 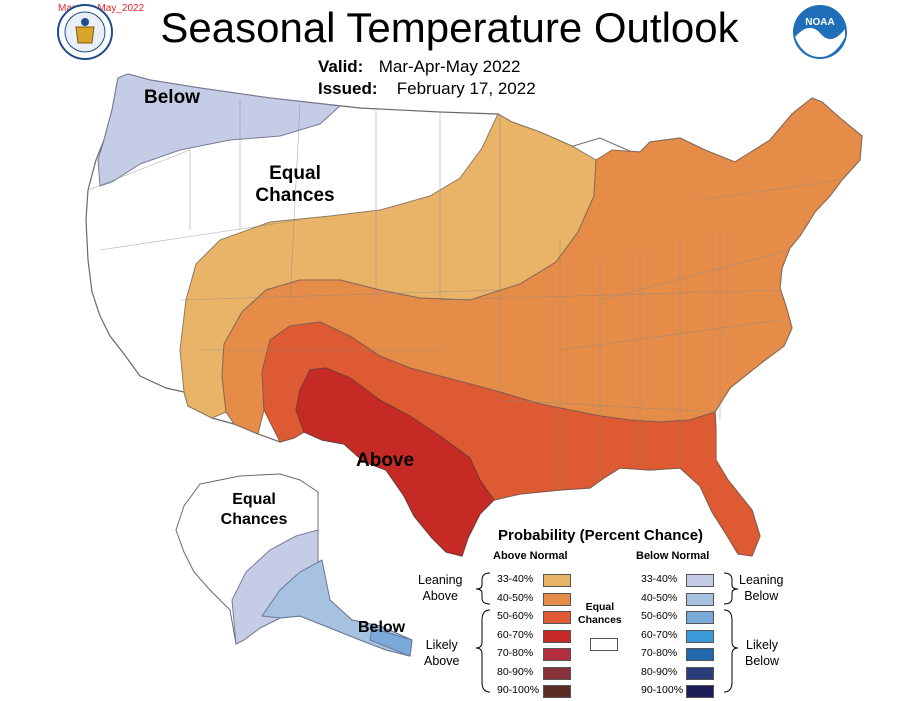 What do you see at coordinates (385, 460) in the screenshot?
I see `label-above-south: Above` at bounding box center [385, 460].